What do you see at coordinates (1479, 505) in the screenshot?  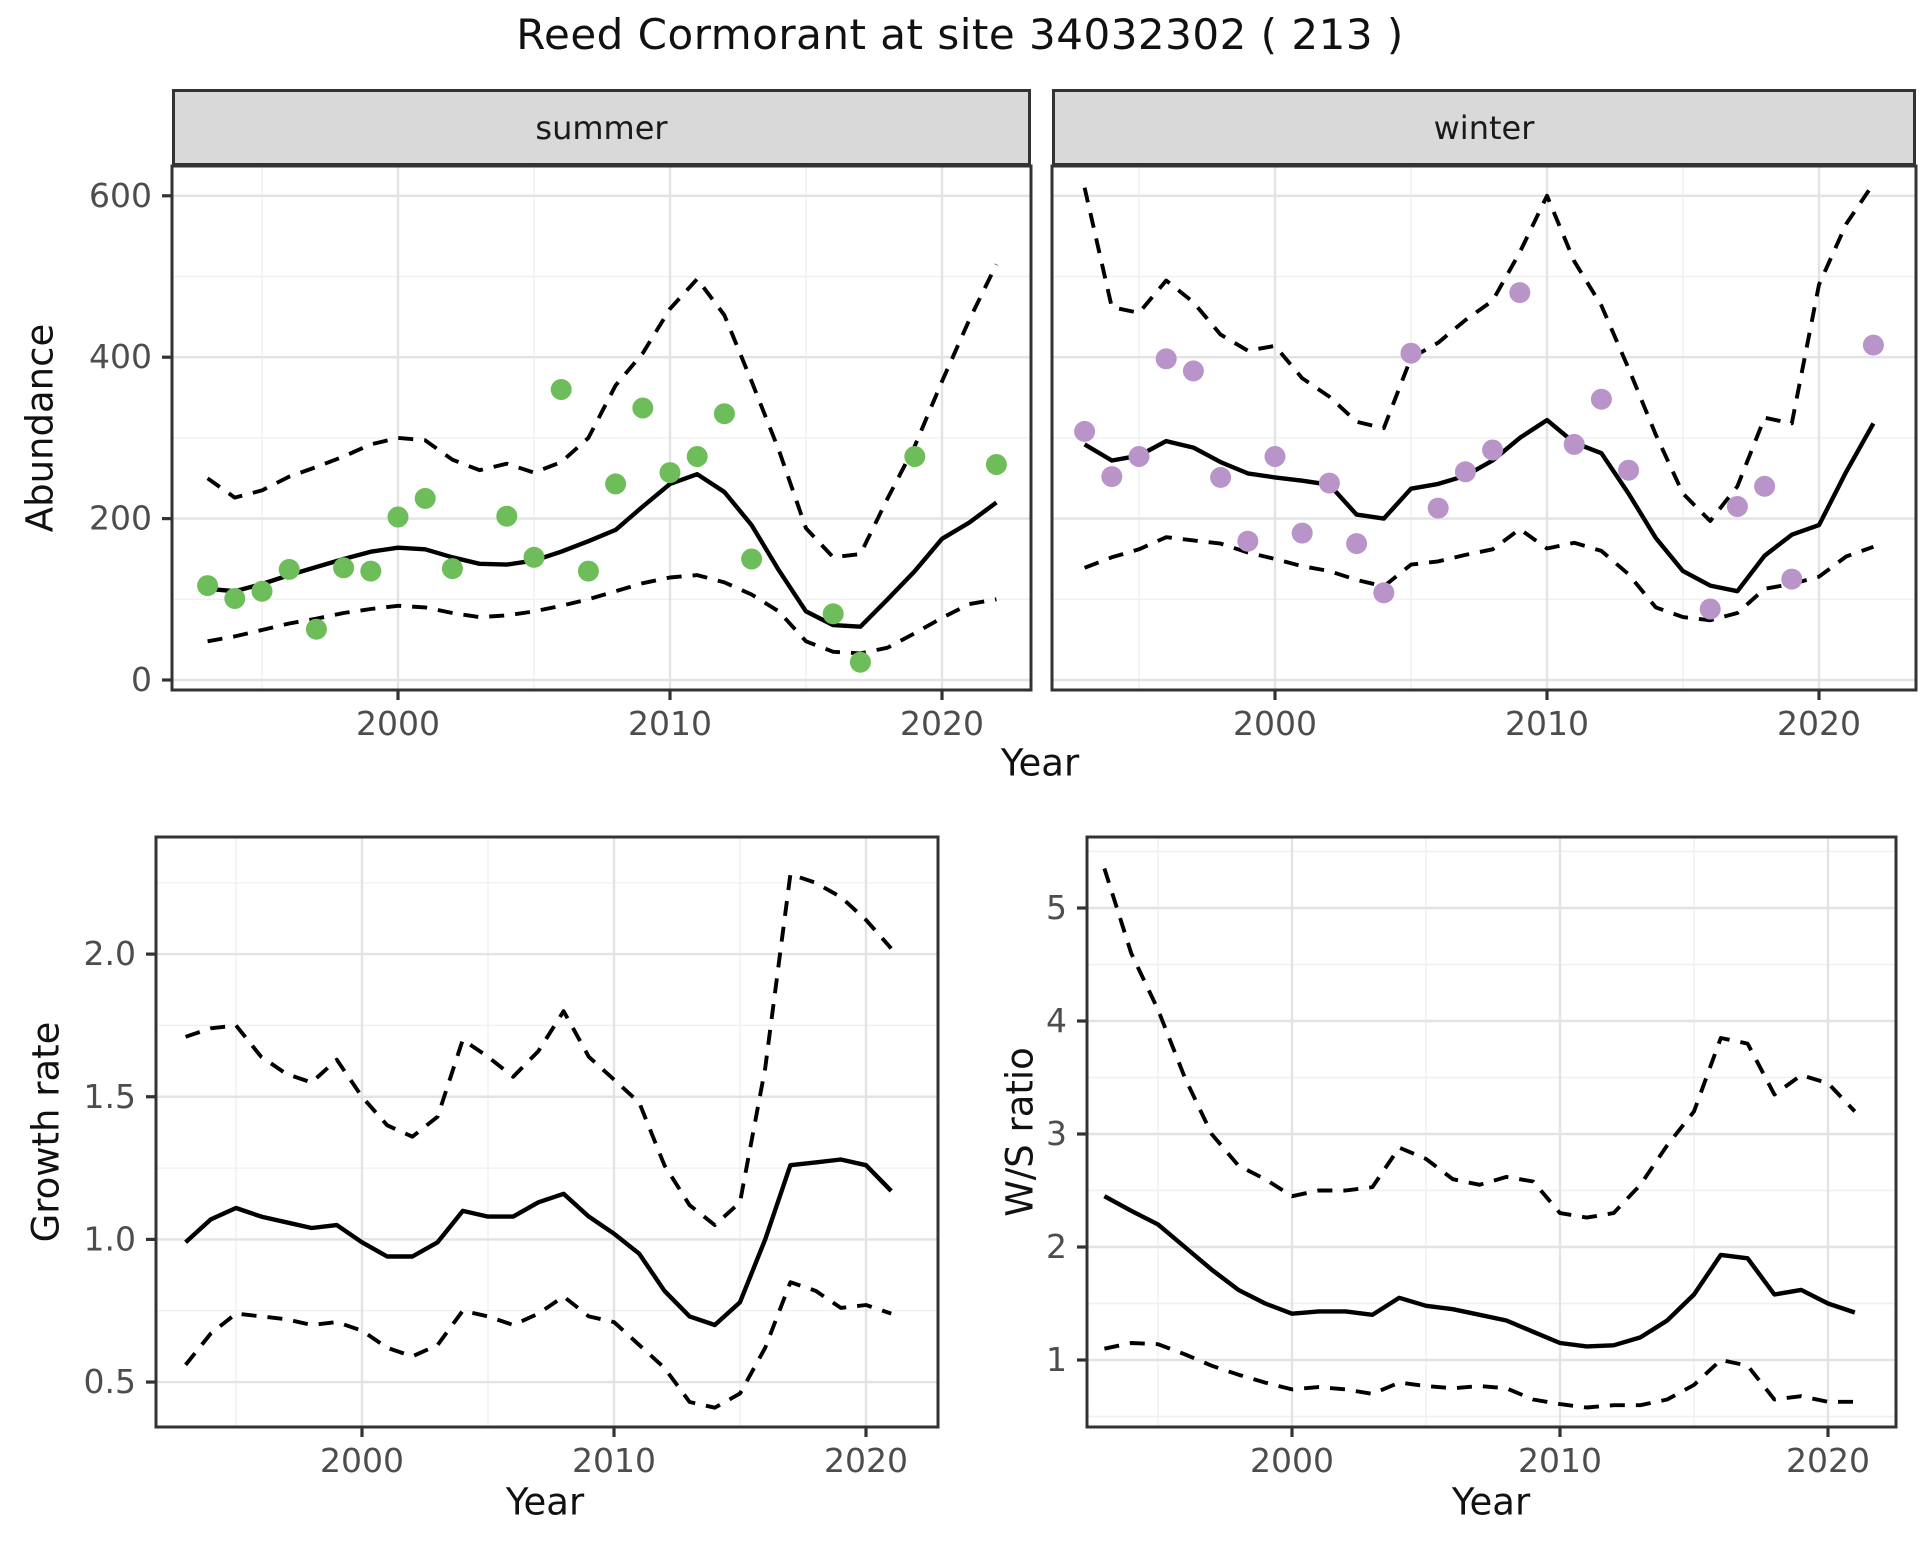 I see `abundance-winter-fit-line` at bounding box center [1479, 505].